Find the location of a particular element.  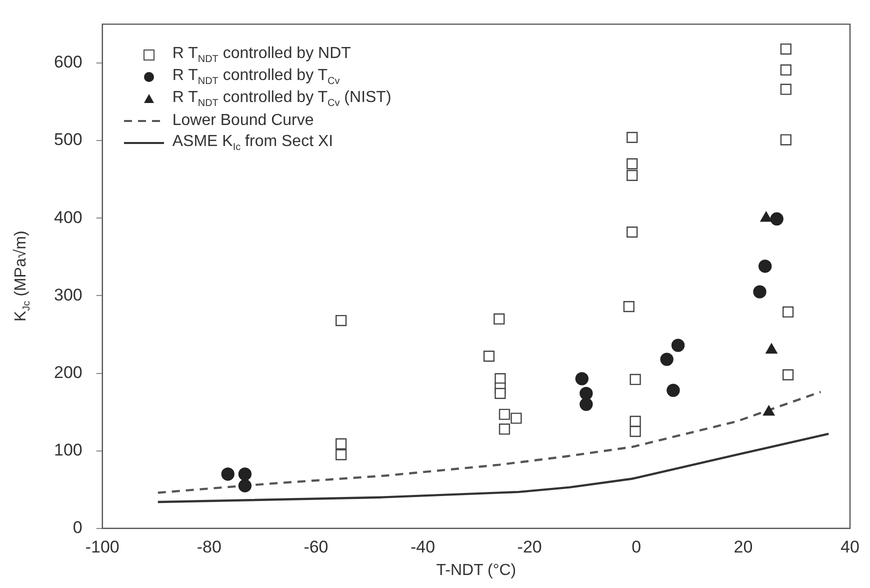

y-tick-label: 600 is located at coordinates (68, 62).